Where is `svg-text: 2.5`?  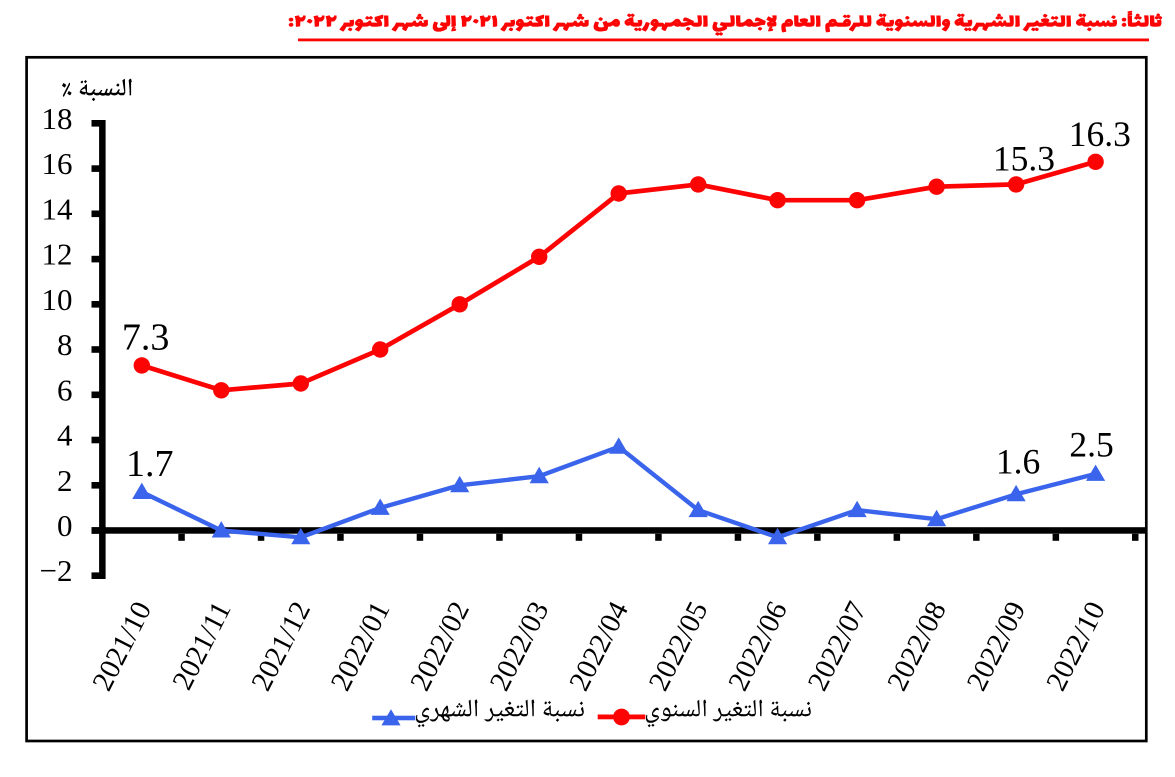
svg-text: 2.5 is located at coordinates (1091, 445).